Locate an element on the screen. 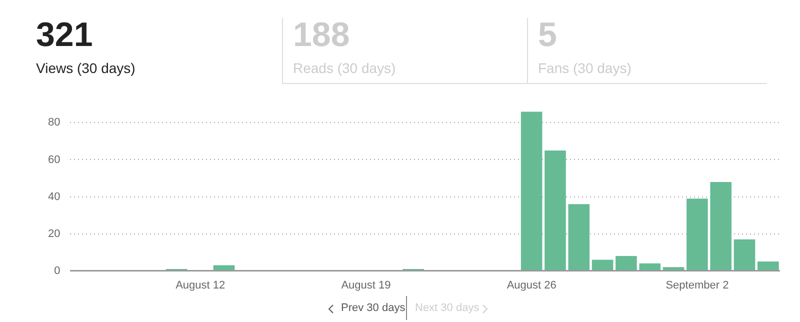 This screenshot has width=800, height=322. text: Views (30 days) is located at coordinates (86, 68).